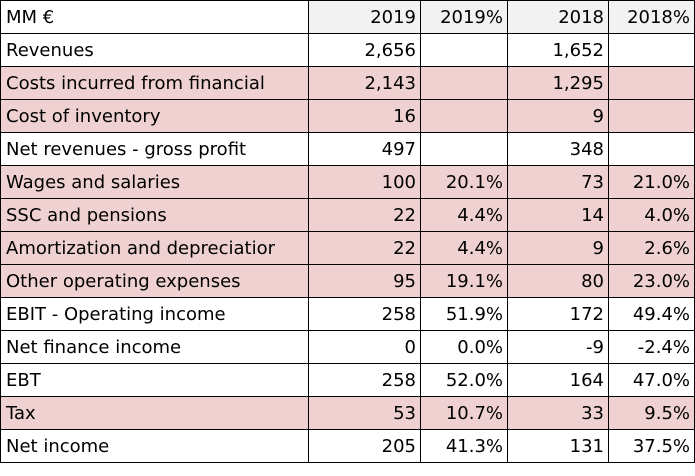 The width and height of the screenshot is (695, 476). What do you see at coordinates (154, 182) in the screenshot?
I see `row-label-cell: Wages and salaries` at bounding box center [154, 182].